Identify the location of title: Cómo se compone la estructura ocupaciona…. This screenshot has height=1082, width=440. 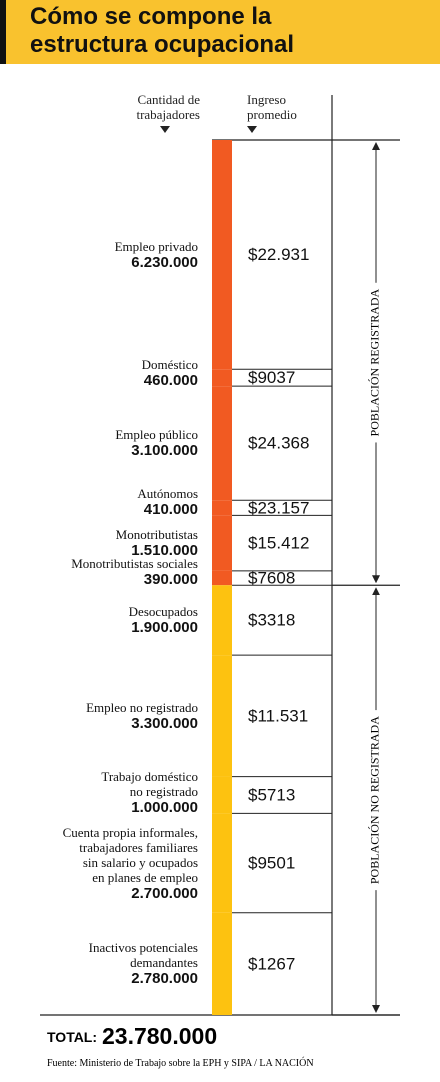
(162, 30).